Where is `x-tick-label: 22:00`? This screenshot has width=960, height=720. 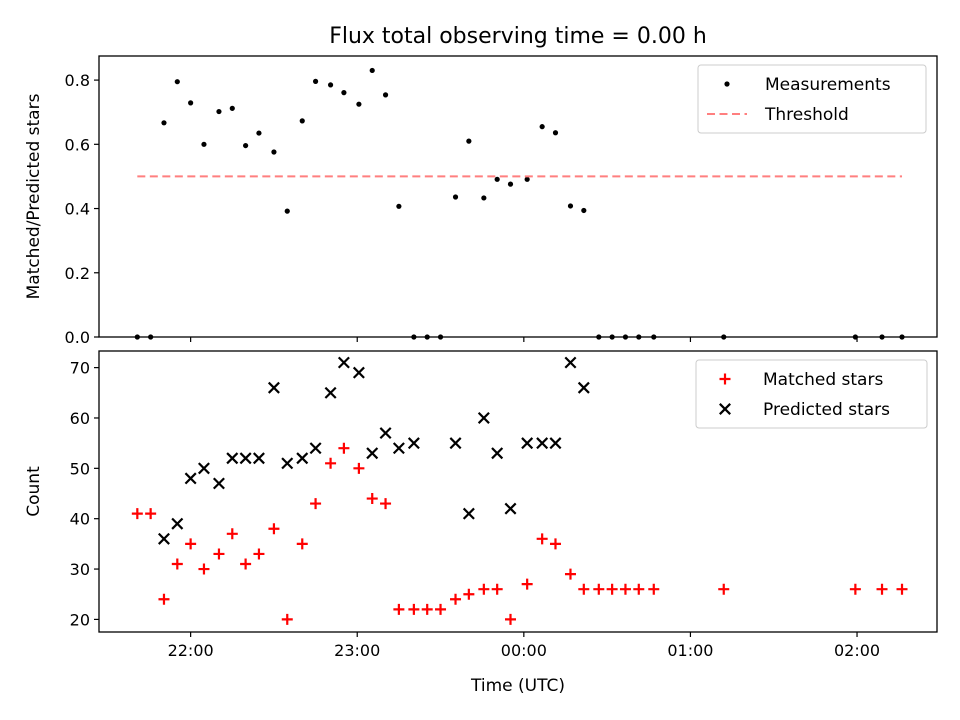 x-tick-label: 22:00 is located at coordinates (191, 650).